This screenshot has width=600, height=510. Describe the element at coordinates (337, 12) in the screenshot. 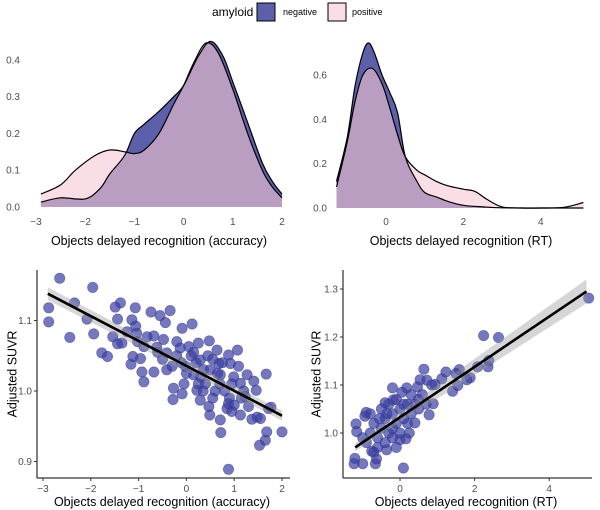

I see `legend-swatch-positive` at that location.